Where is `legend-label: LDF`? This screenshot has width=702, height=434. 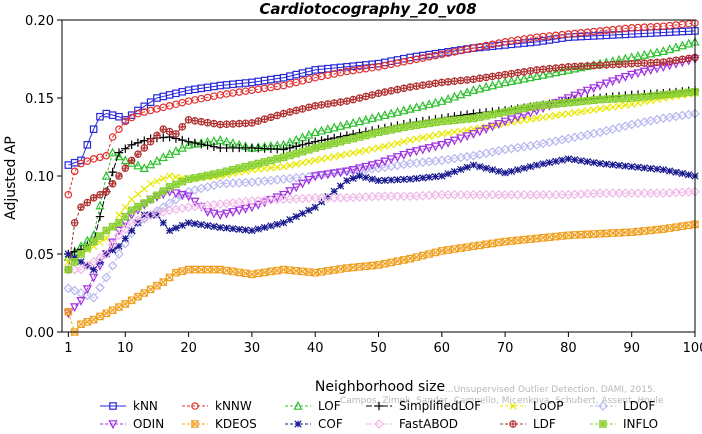
legend-label: LDF is located at coordinates (544, 424).